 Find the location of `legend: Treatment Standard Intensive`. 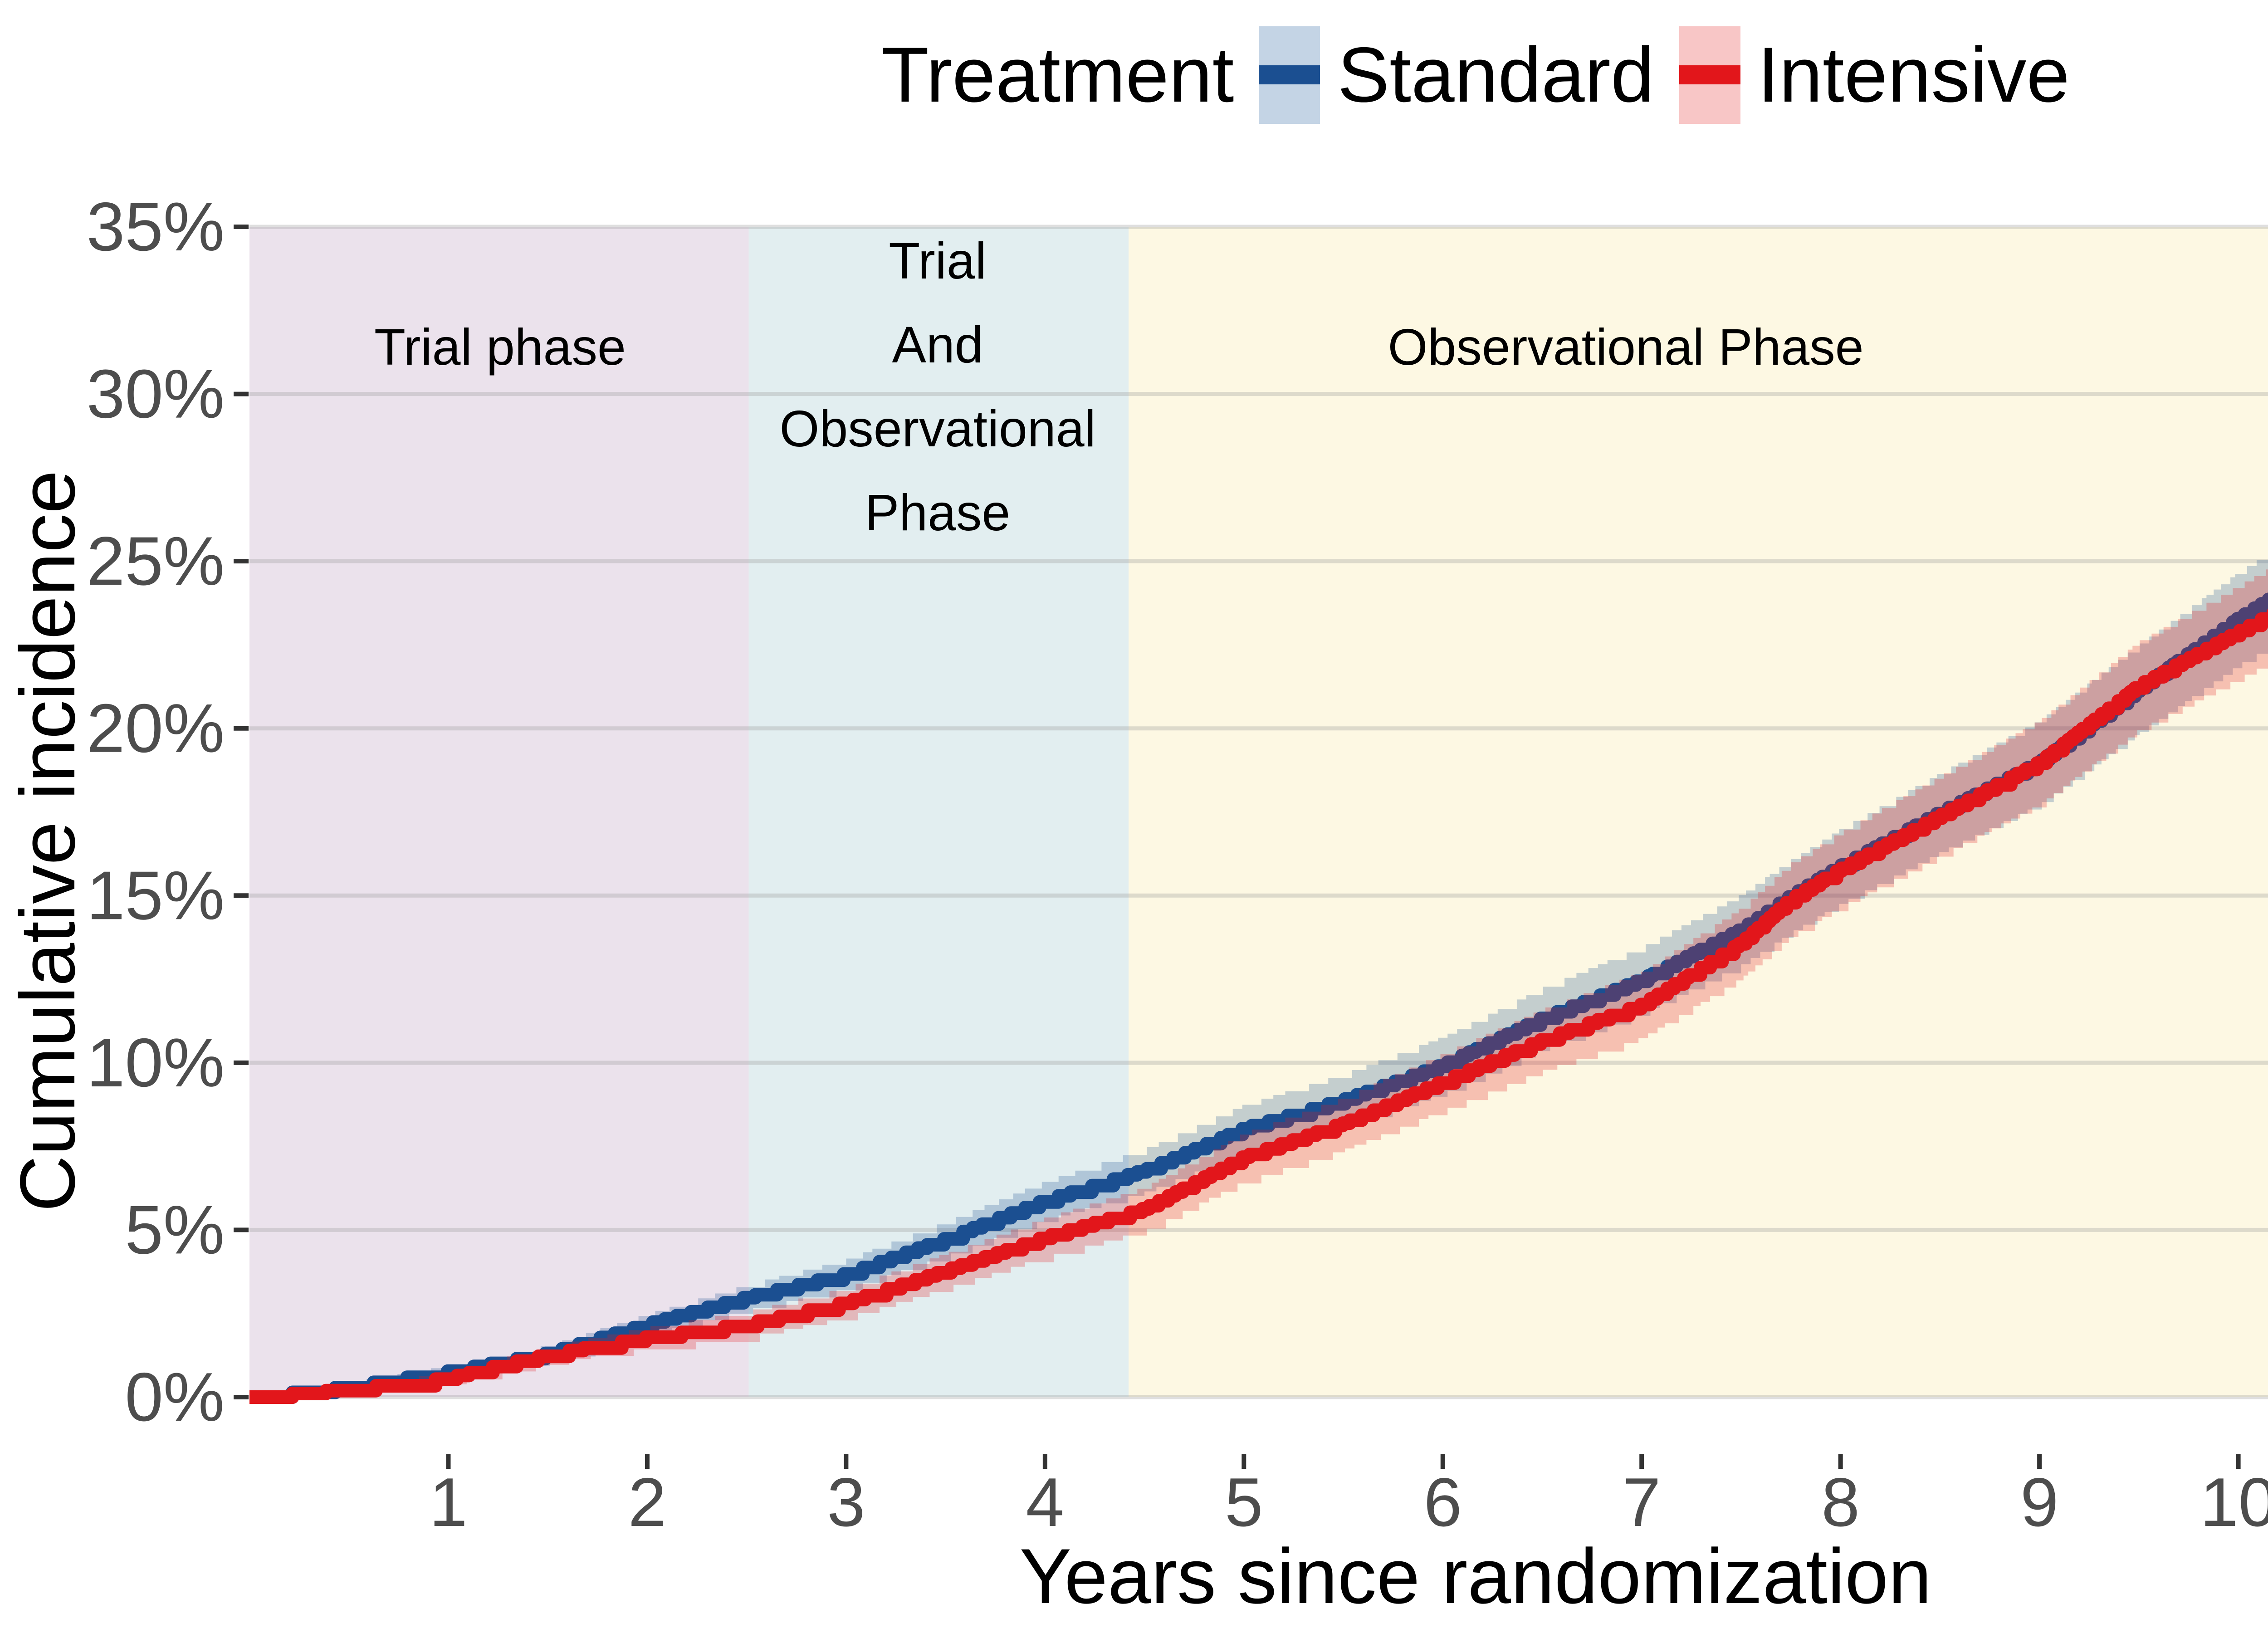

legend: Treatment Standard Intensive is located at coordinates (1259, 74).